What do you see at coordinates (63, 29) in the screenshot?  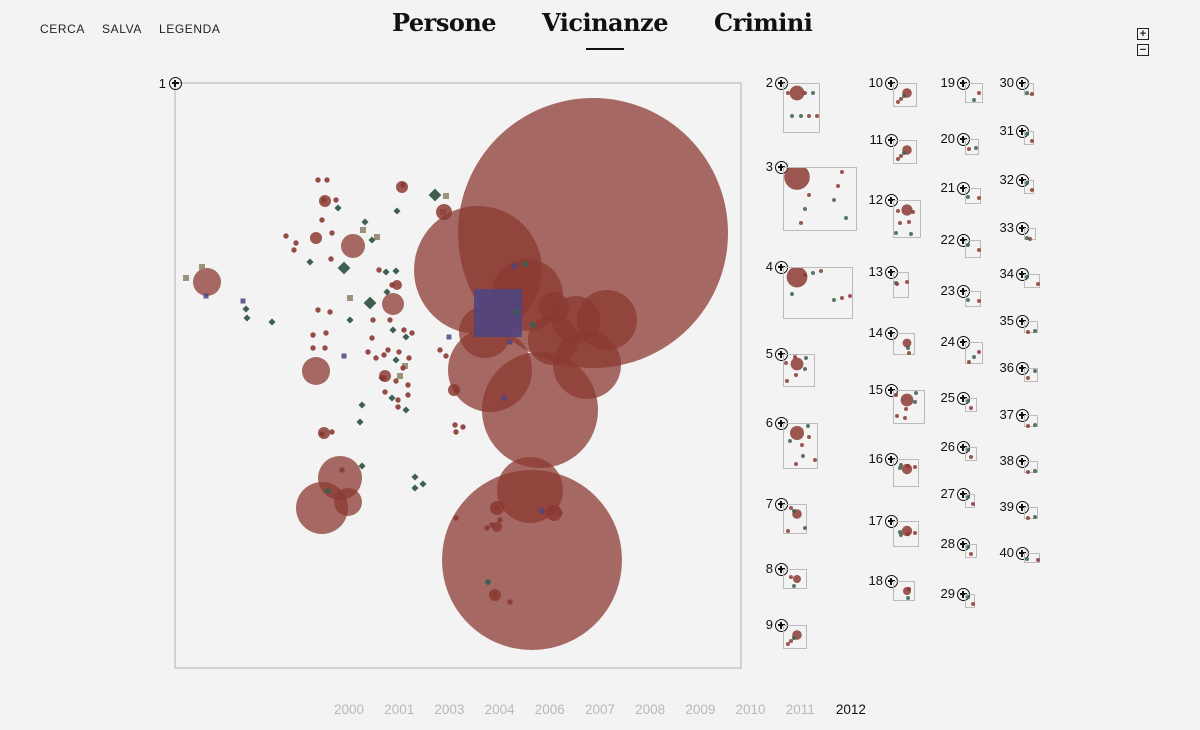 I see `search-menu-item: CERCA` at bounding box center [63, 29].